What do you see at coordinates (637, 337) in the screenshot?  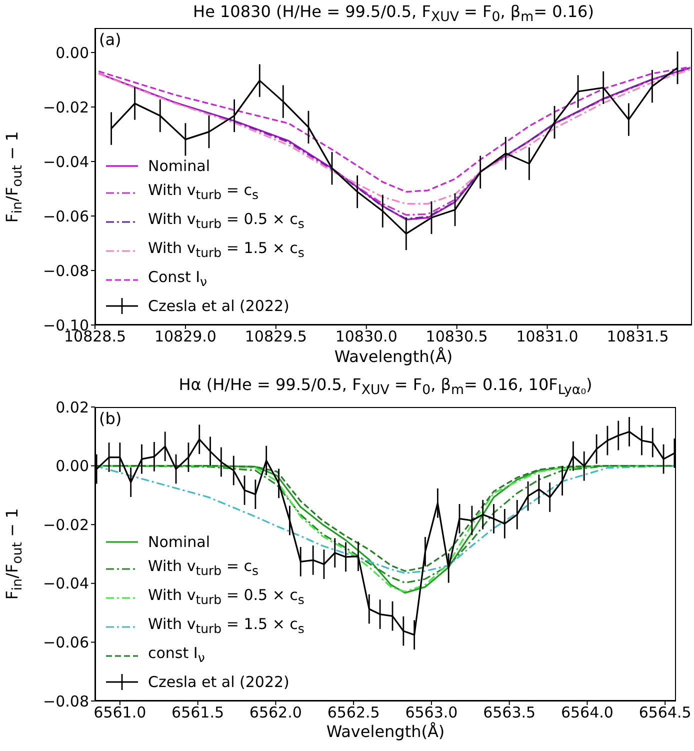 I see `x-tick-label: 10831.5` at bounding box center [637, 337].